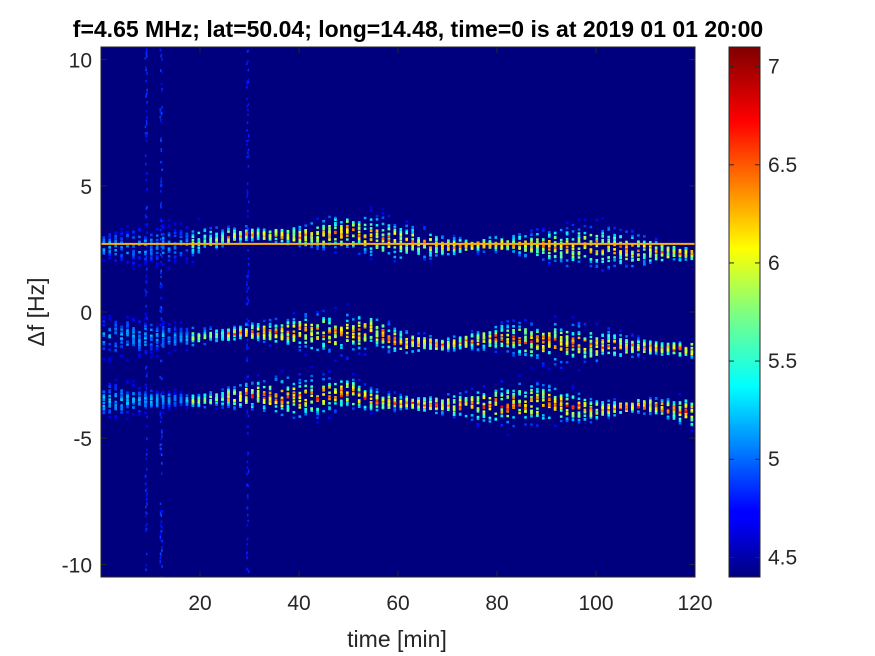 Image resolution: width=875 pixels, height=656 pixels. Describe the element at coordinates (36, 311) in the screenshot. I see `y-axis-label: Δf [Hz]` at that location.